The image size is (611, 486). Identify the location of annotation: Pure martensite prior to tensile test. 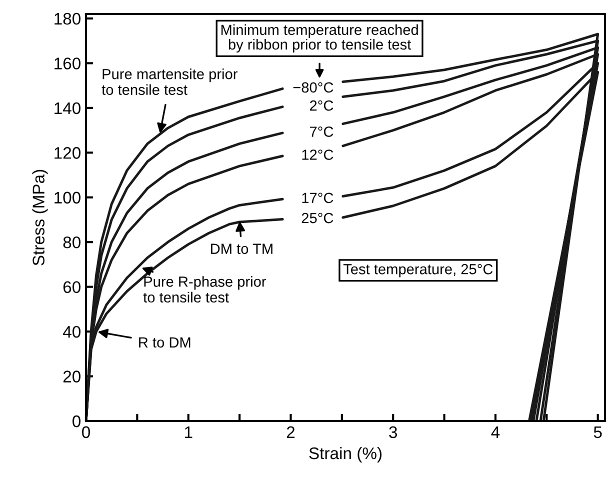
(170, 81).